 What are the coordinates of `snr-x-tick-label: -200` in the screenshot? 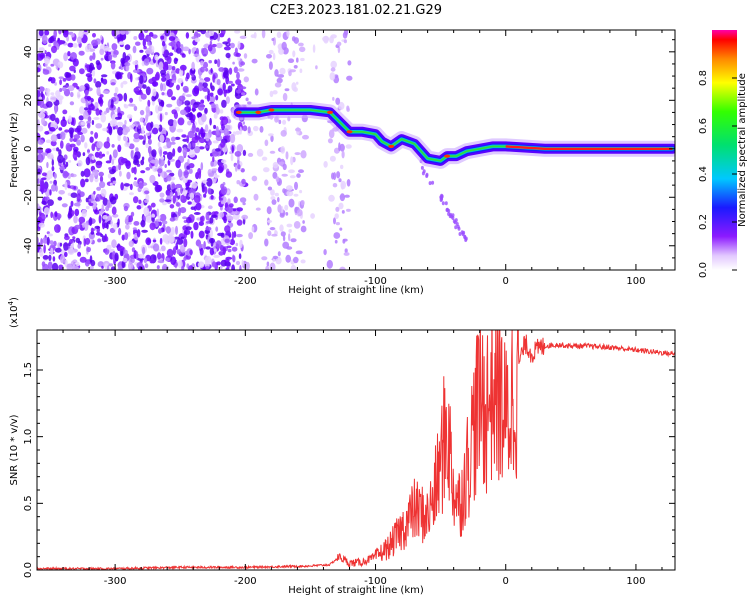 It's located at (245, 581).